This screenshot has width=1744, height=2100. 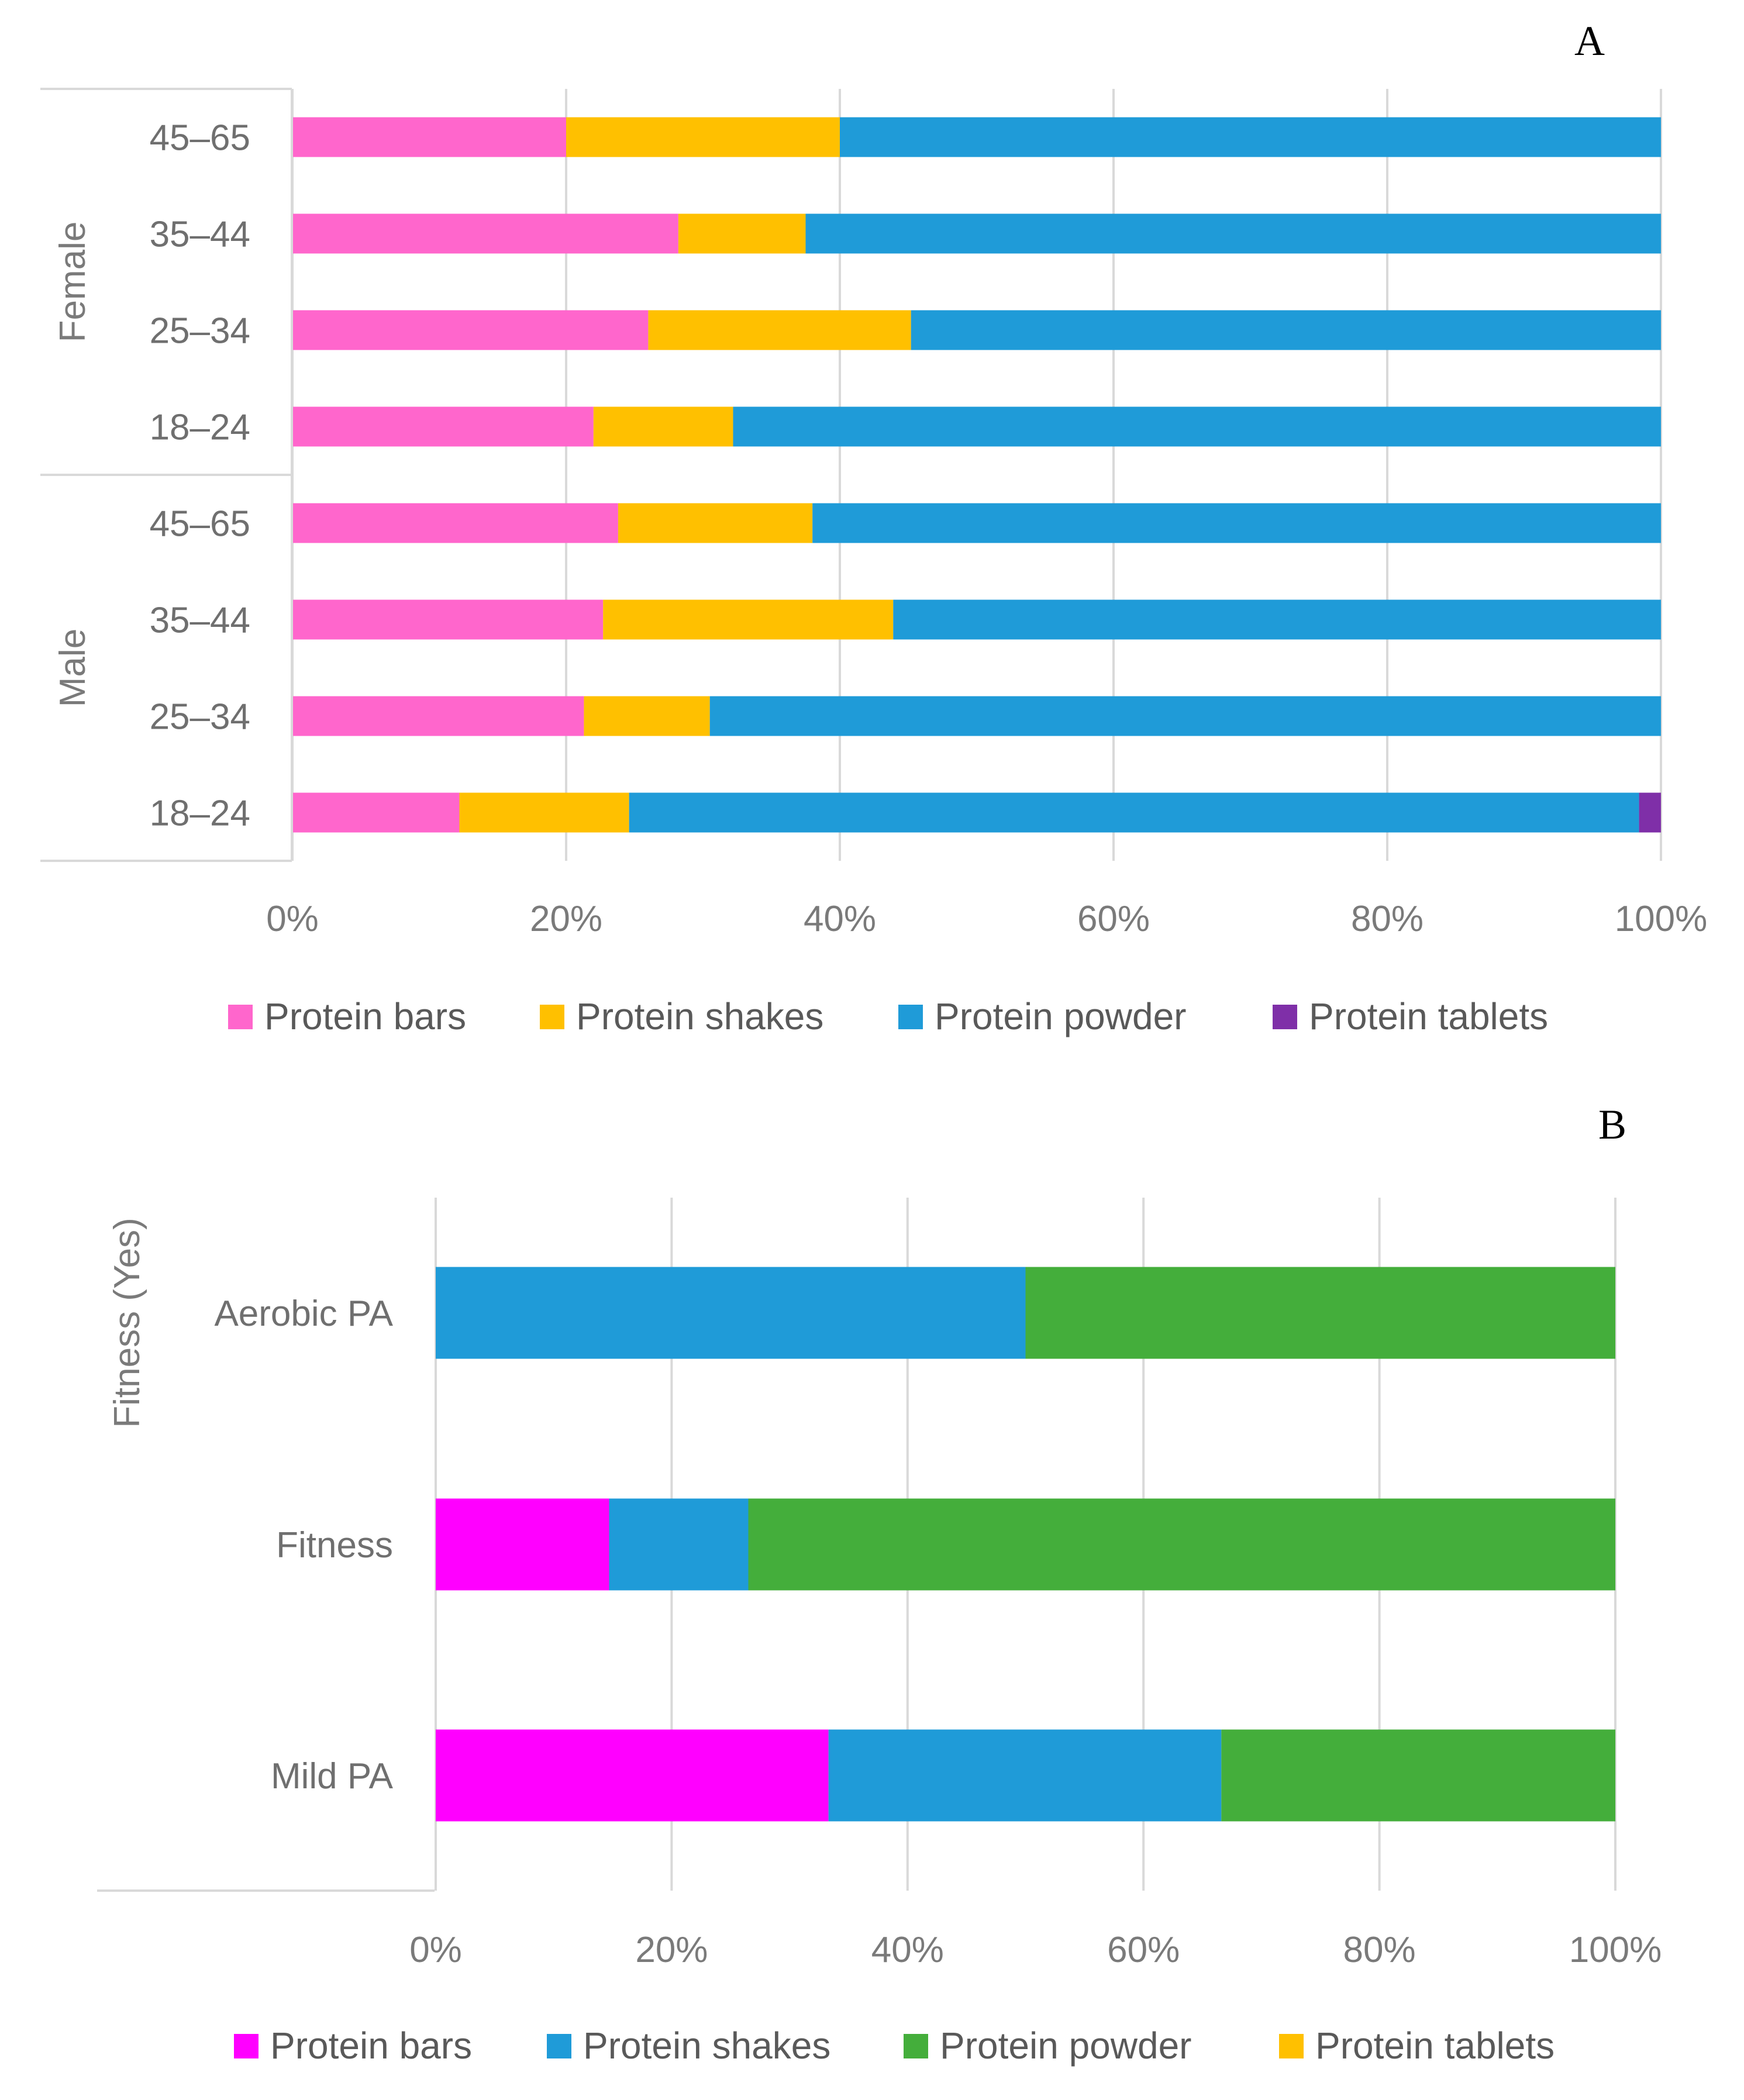 I want to click on category-label-b-aerobic-pa: Aerobic PA, so click(x=303, y=1314).